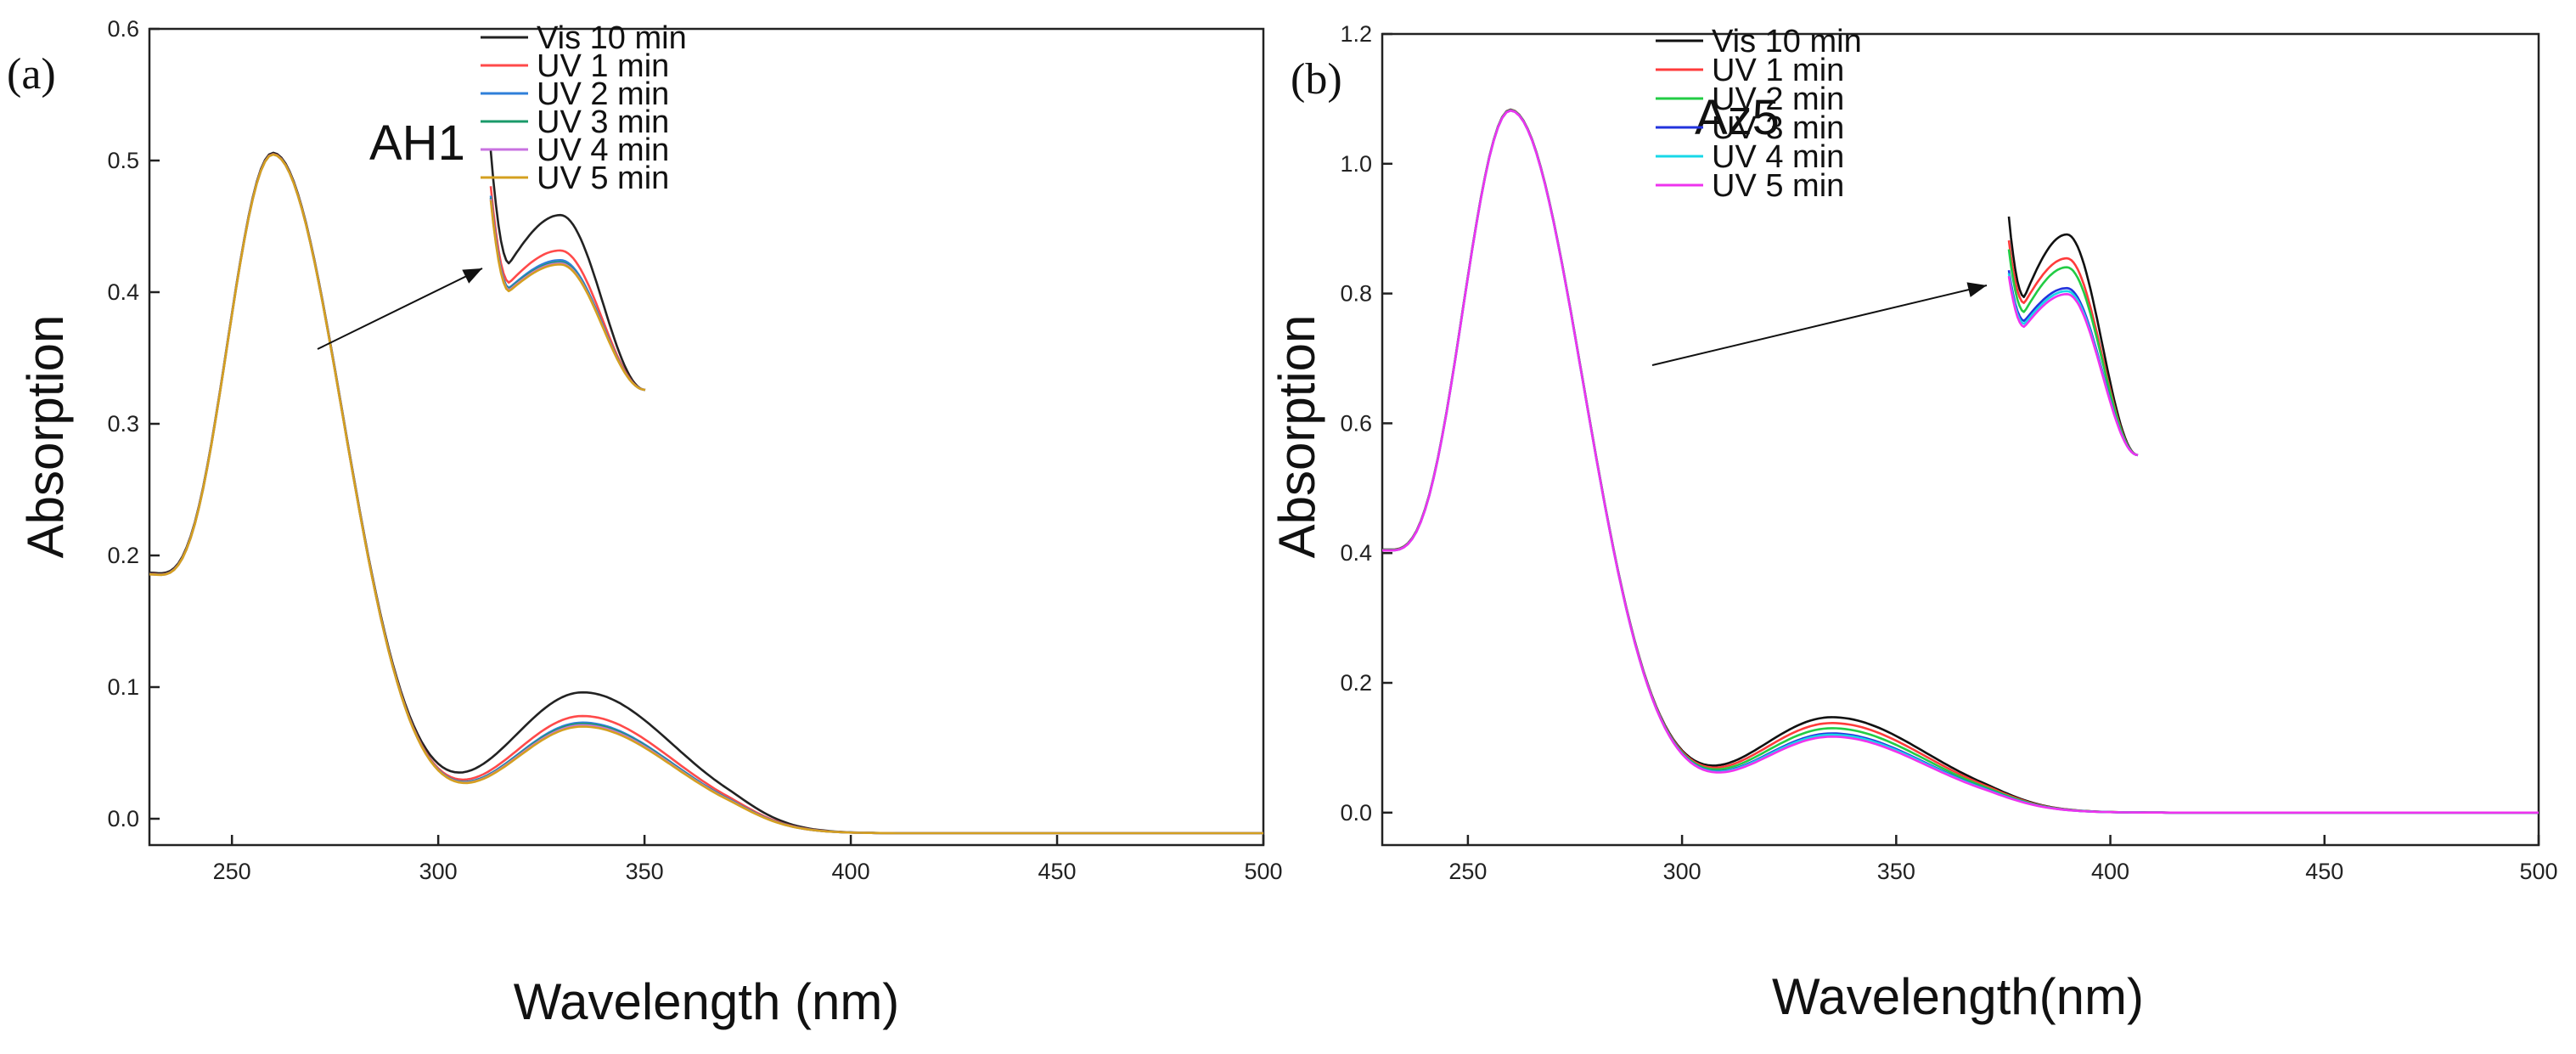 This screenshot has height=1054, width=2576. What do you see at coordinates (1356, 294) in the screenshot?
I see `y-tick-label: 0.8` at bounding box center [1356, 294].